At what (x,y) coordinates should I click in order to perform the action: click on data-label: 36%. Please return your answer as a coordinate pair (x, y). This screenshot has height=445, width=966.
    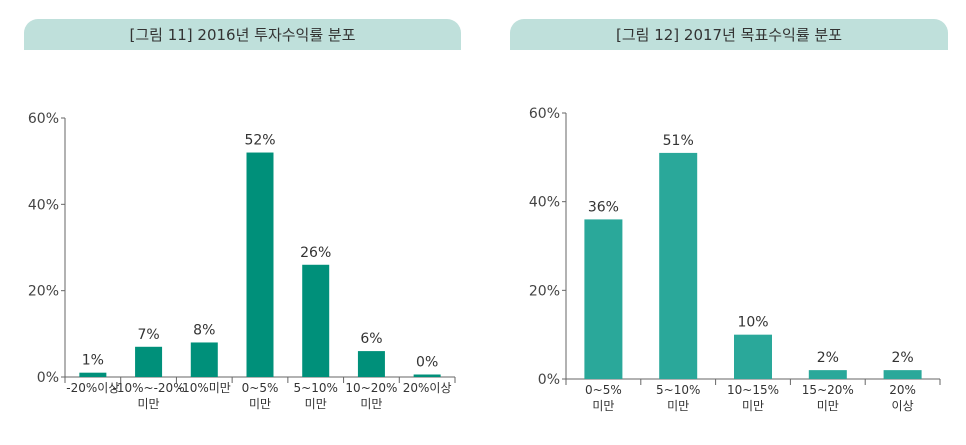
    Looking at the image, I should click on (603, 207).